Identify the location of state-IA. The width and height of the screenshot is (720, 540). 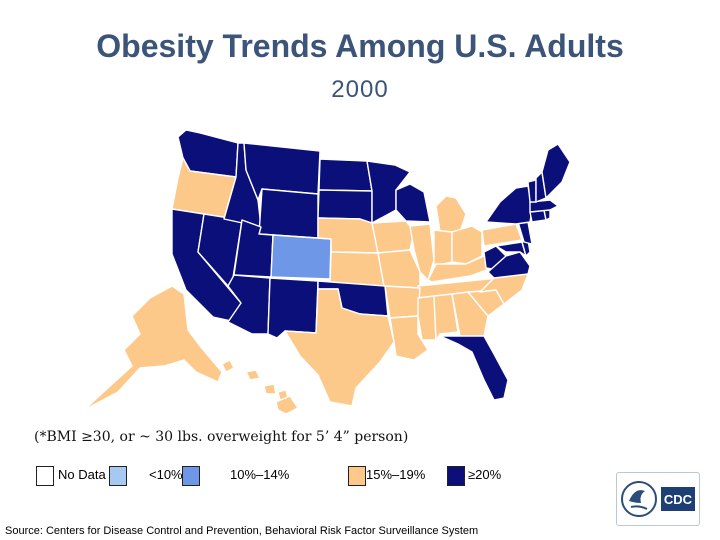
(393, 237).